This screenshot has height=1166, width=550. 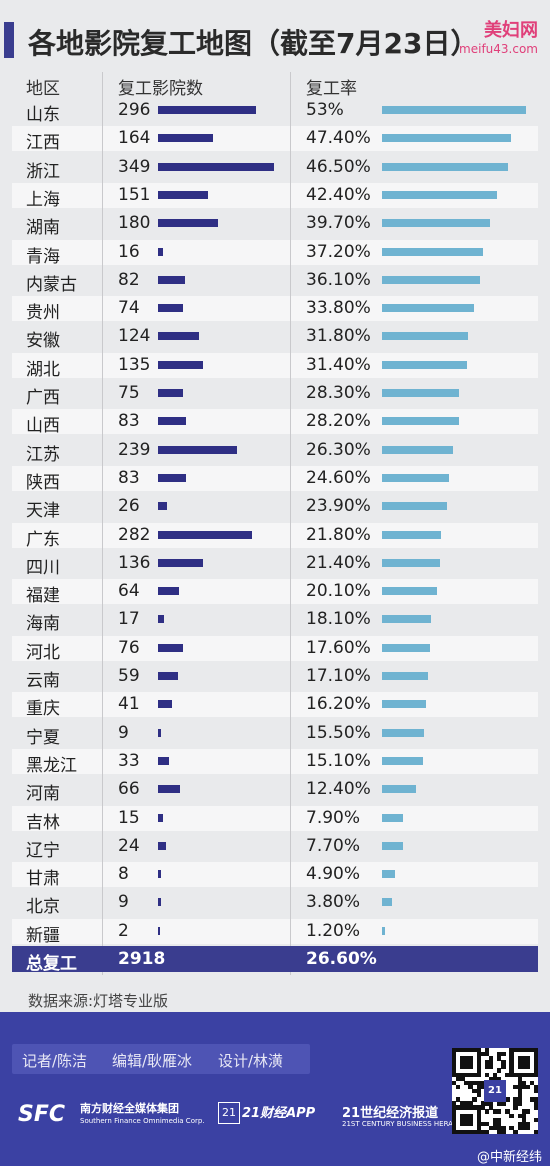 I want to click on row-region: 新疆, so click(x=43, y=935).